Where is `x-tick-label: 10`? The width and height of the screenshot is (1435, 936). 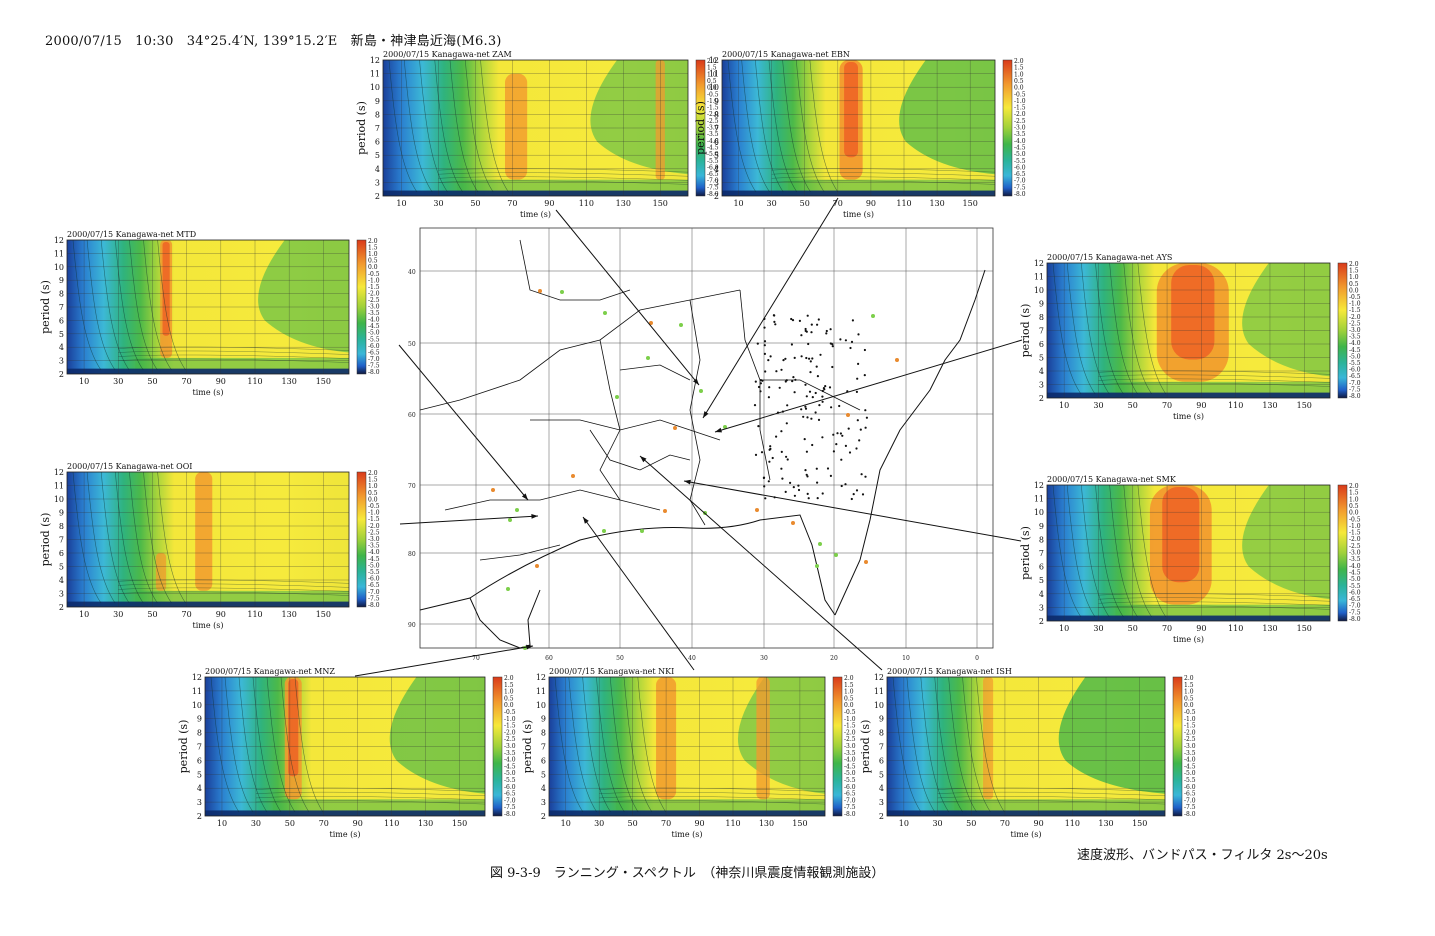 x-tick-label: 10 is located at coordinates (566, 823).